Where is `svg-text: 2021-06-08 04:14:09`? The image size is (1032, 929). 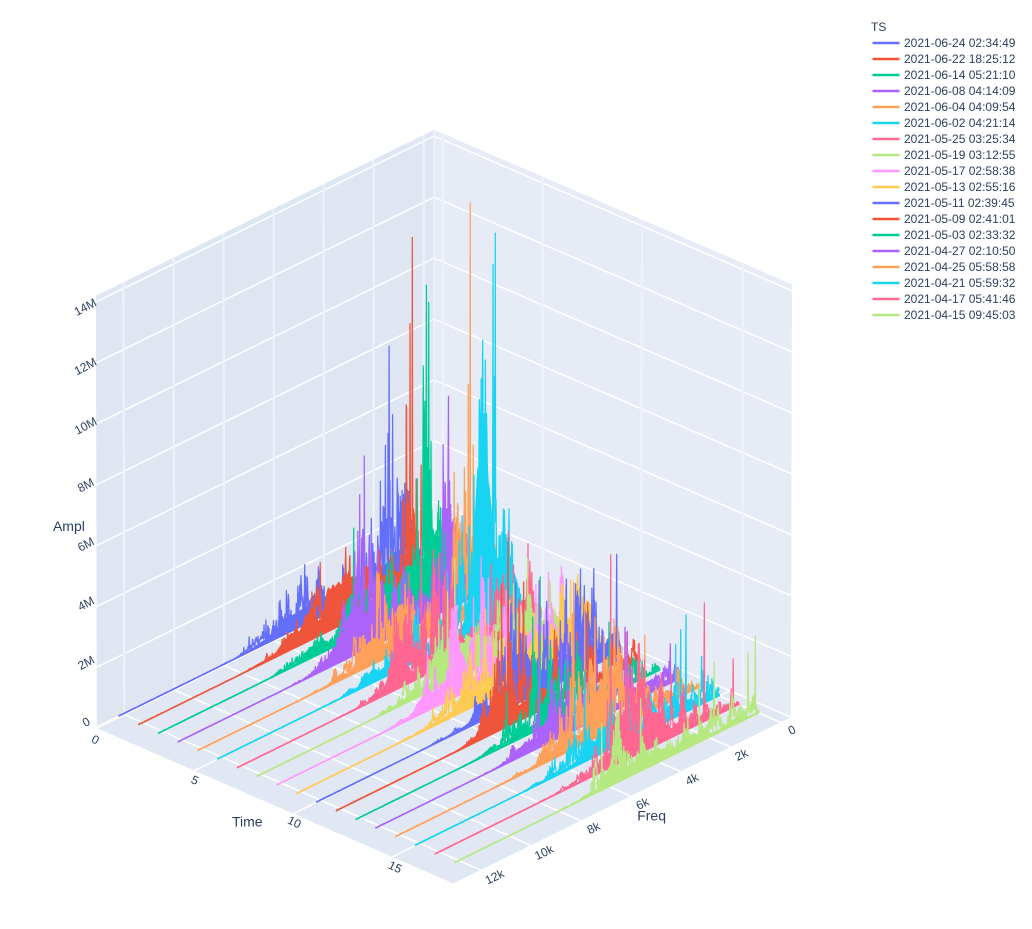 svg-text: 2021-06-08 04:14:09 is located at coordinates (960, 91).